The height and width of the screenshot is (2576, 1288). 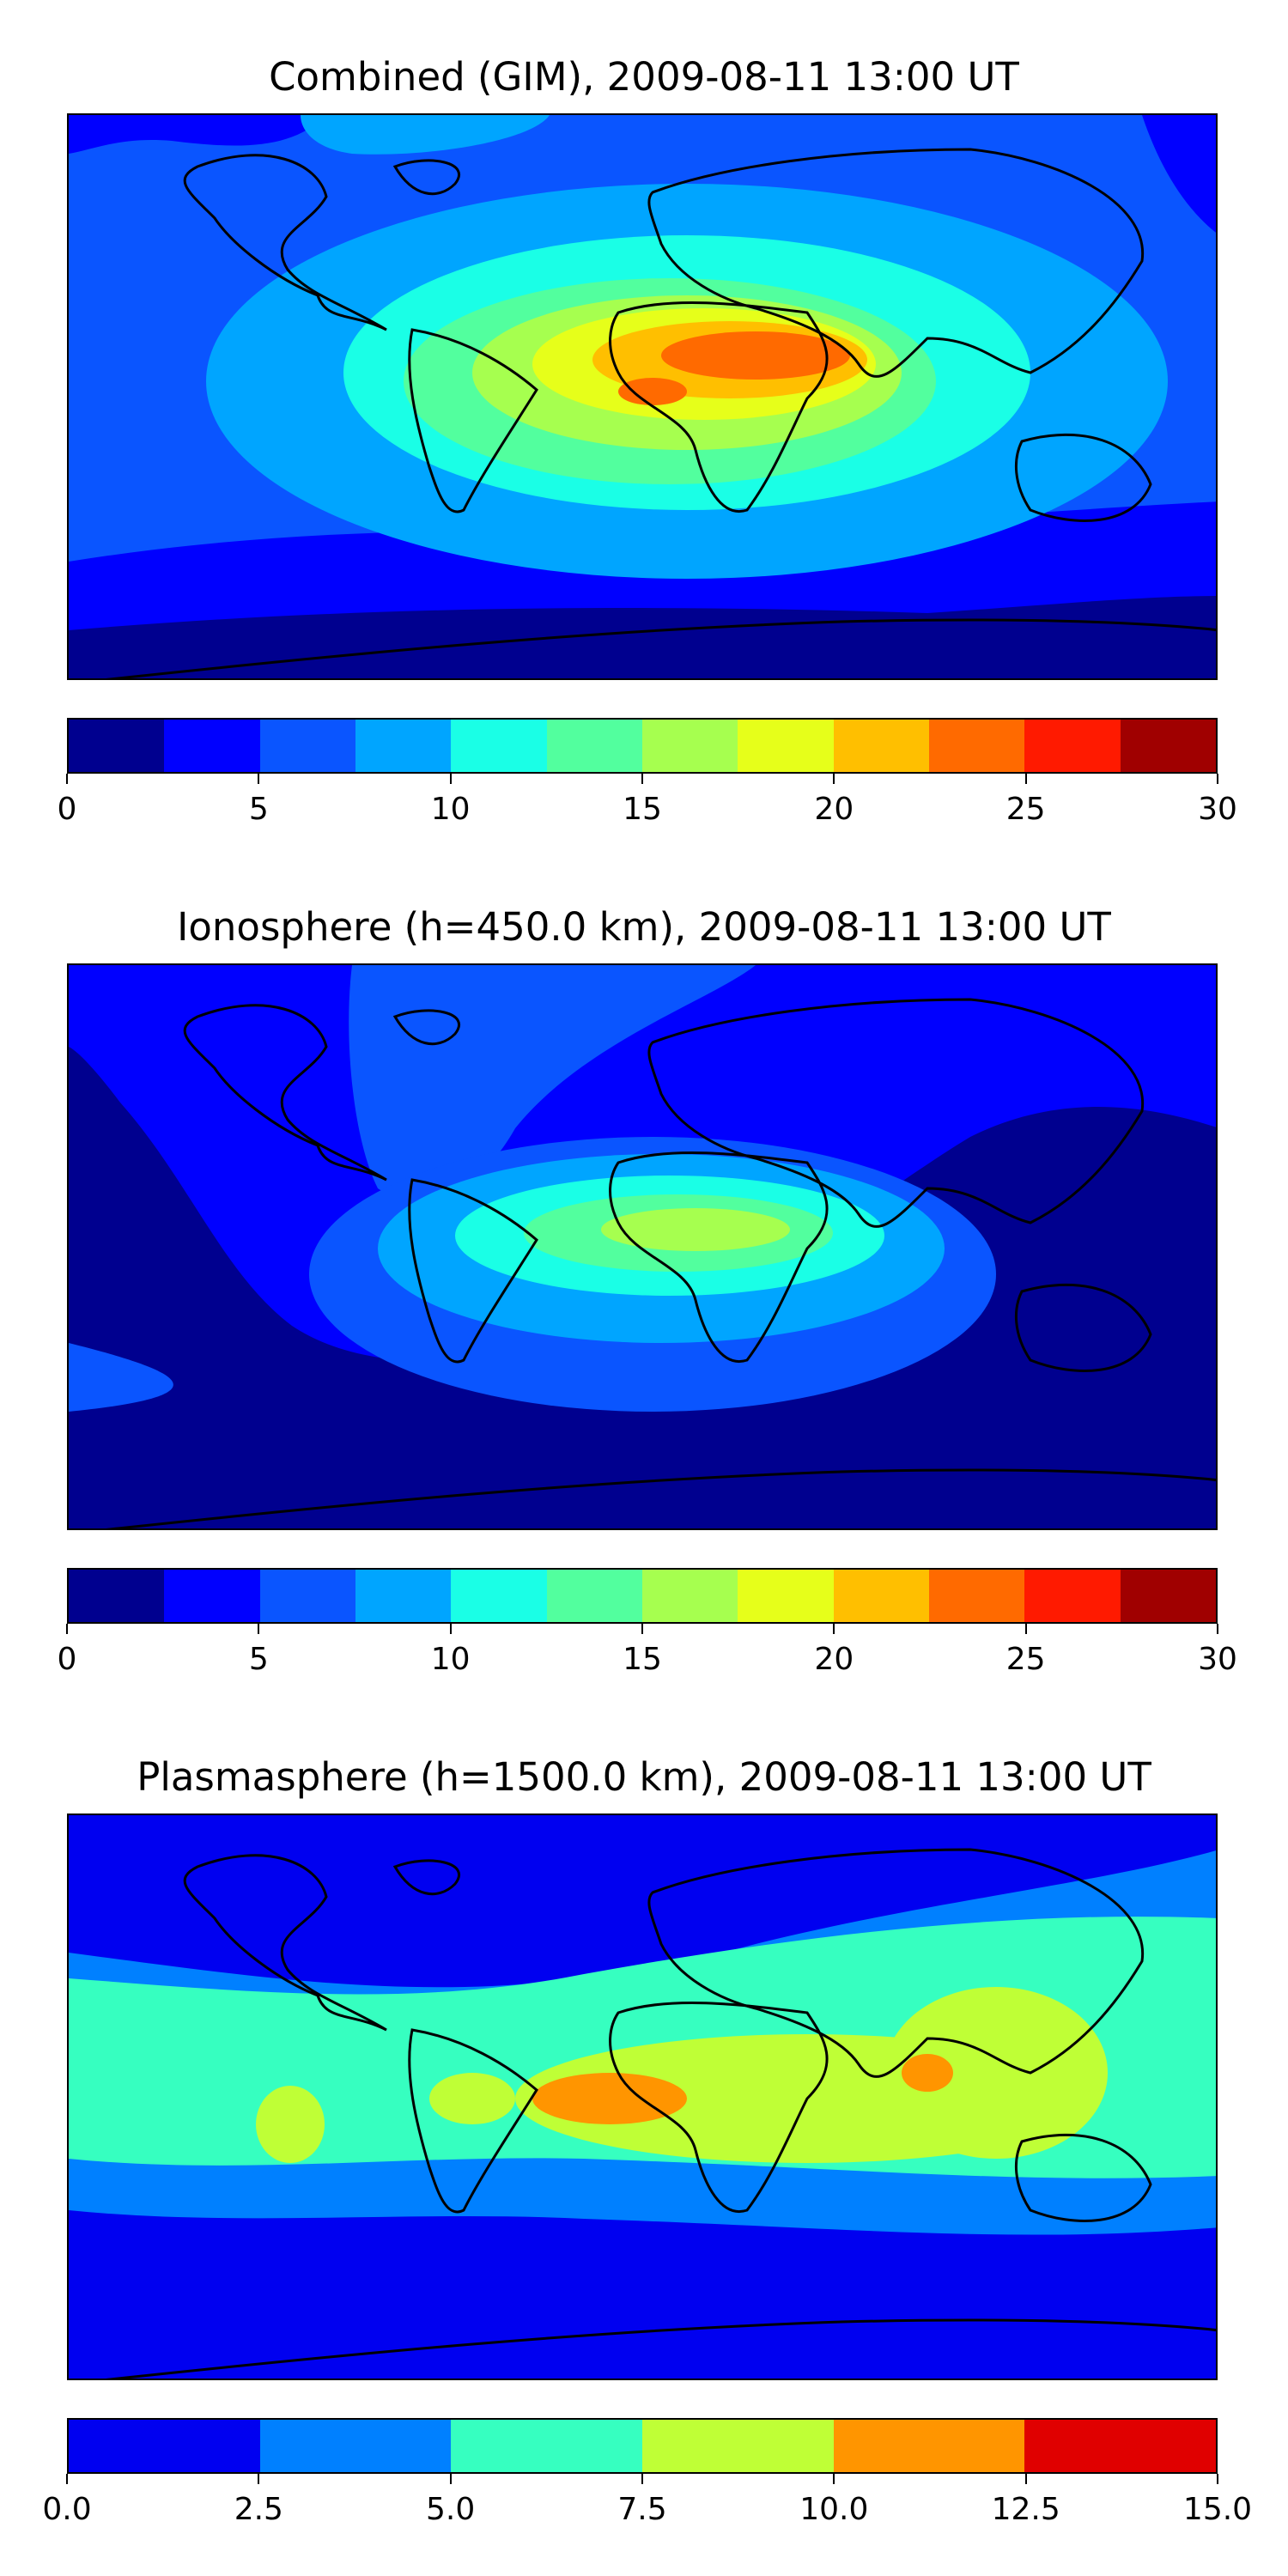 What do you see at coordinates (1025, 2509) in the screenshot?
I see `colorbar-tick-label: 12.5` at bounding box center [1025, 2509].